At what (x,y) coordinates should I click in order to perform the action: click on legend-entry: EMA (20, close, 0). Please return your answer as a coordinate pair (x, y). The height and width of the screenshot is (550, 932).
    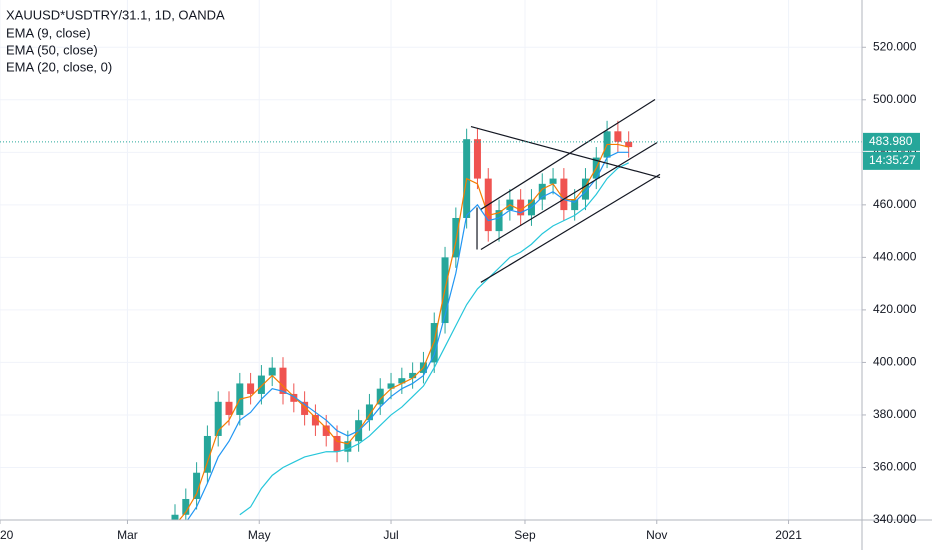
    Looking at the image, I should click on (59, 66).